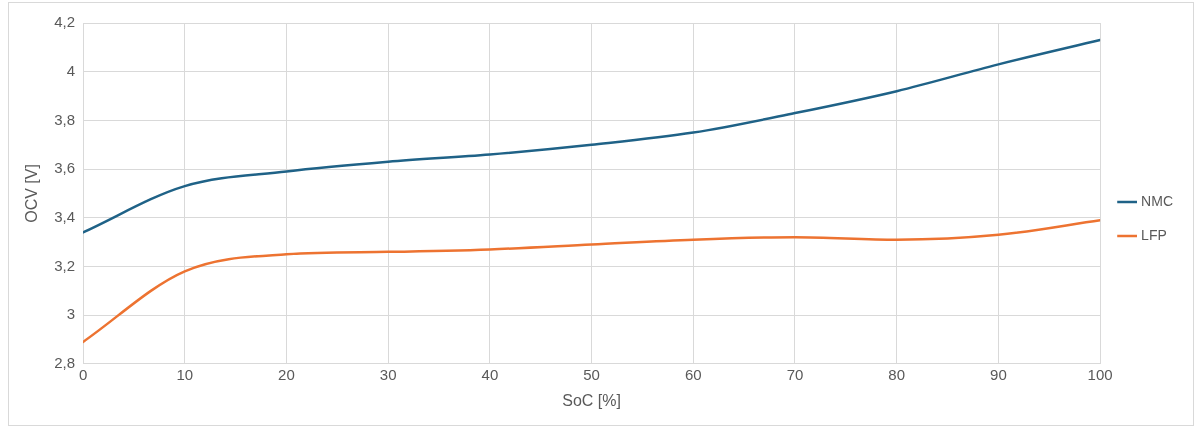  What do you see at coordinates (65, 119) in the screenshot?
I see `y-tick-label: 3,8` at bounding box center [65, 119].